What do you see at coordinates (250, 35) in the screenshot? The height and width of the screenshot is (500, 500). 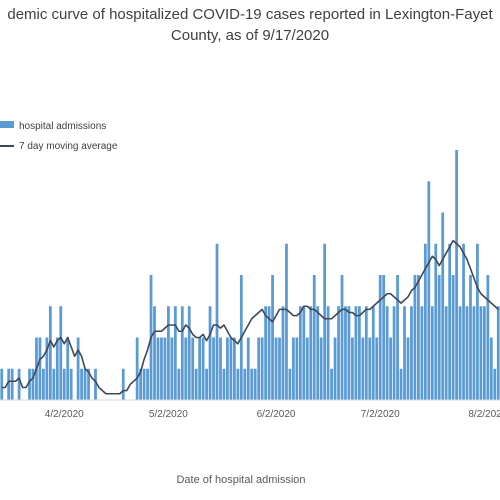 I see `chart-title-line-2: County, as of 9/17/2020` at bounding box center [250, 35].